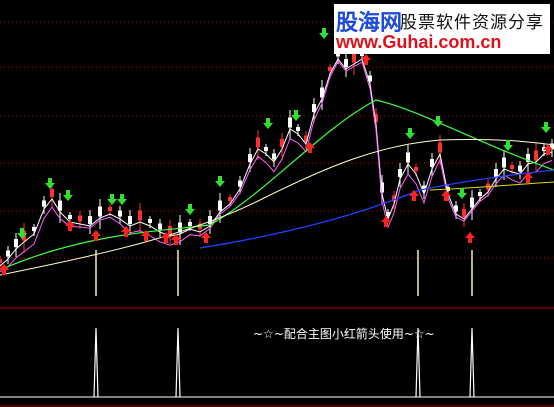 The width and height of the screenshot is (554, 407). I want to click on watermark-banner: 股海网 股票软件资源分享, so click(442, 20).